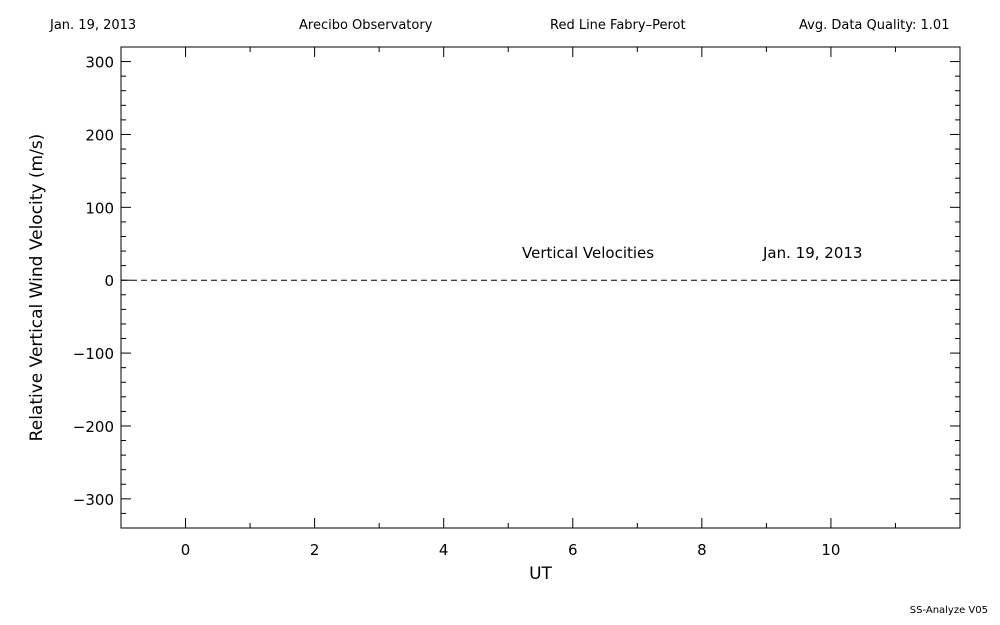 The width and height of the screenshot is (1000, 625). I want to click on software-version-label: SS-Analyze V05, so click(948, 610).